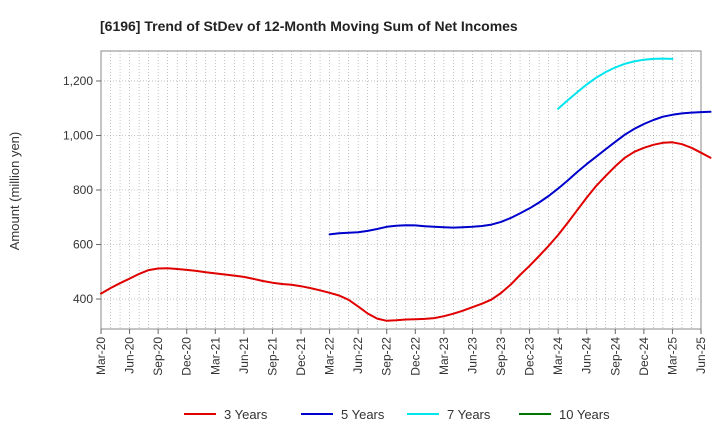  Describe the element at coordinates (584, 414) in the screenshot. I see `legend-label: 10 Years` at that location.